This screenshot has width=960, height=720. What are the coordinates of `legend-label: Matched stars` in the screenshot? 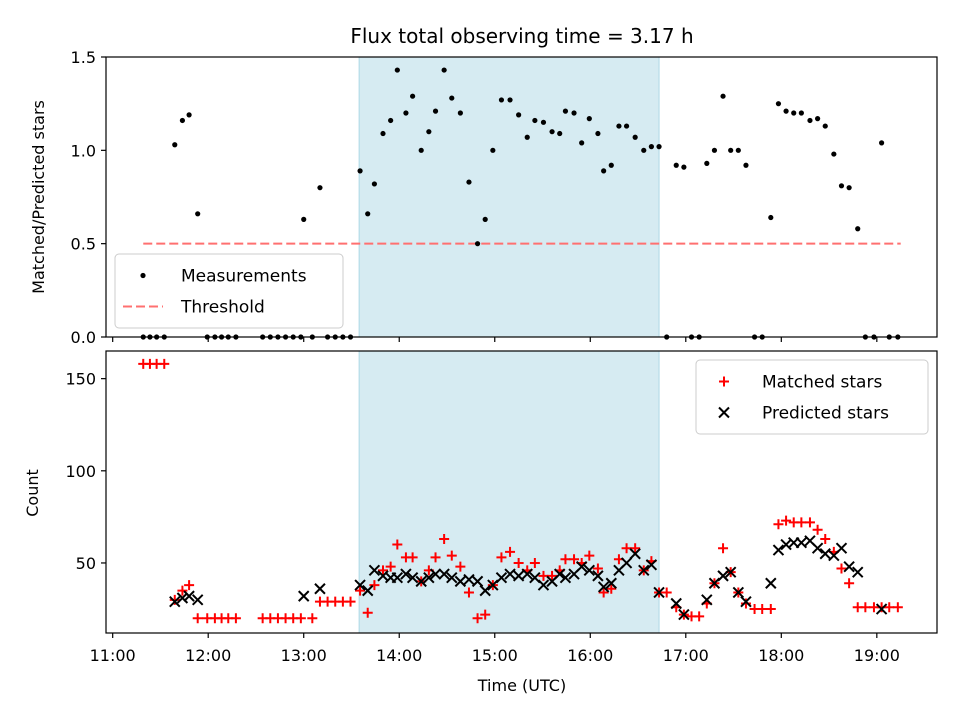 It's located at (822, 383).